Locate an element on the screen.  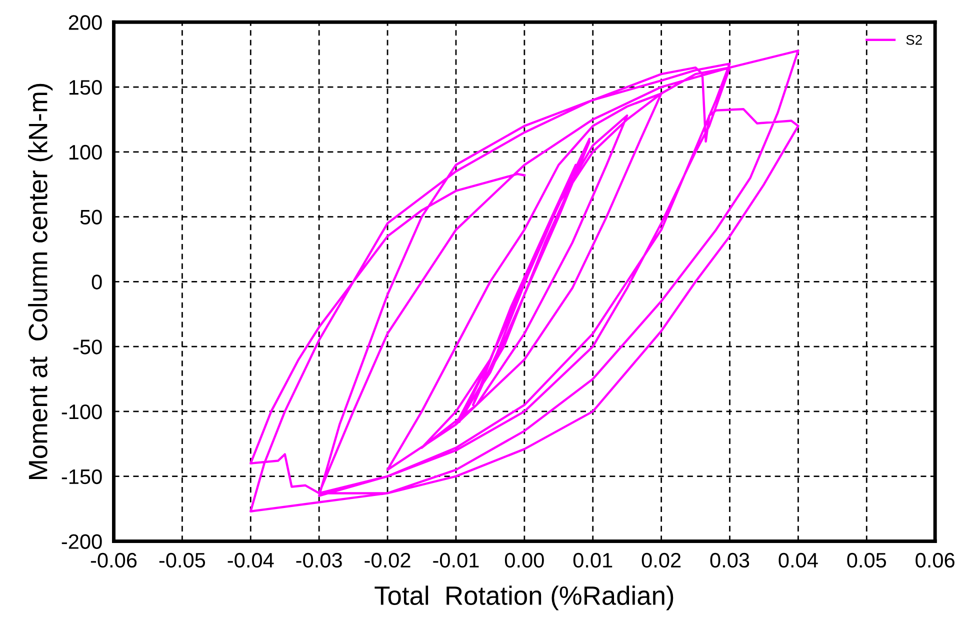
y-tick-label: 150 is located at coordinates (85, 87).